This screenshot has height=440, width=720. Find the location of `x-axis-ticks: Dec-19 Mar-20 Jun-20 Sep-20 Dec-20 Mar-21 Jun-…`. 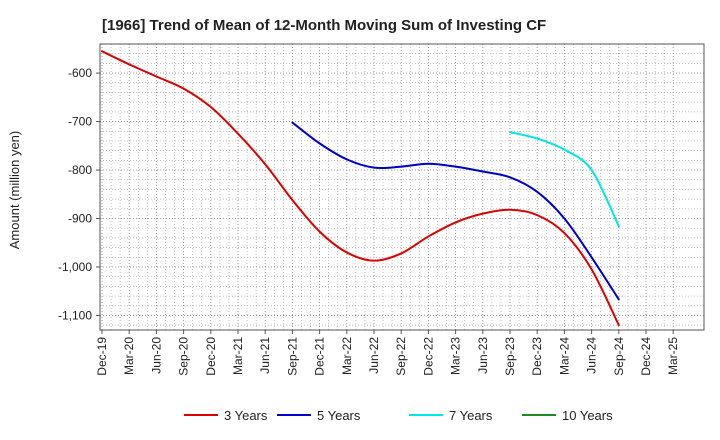

x-axis-ticks: Dec-19 Mar-20 Jun-20 Sep-20 Dec-20 Mar-21 Jun-… is located at coordinates (387, 353).